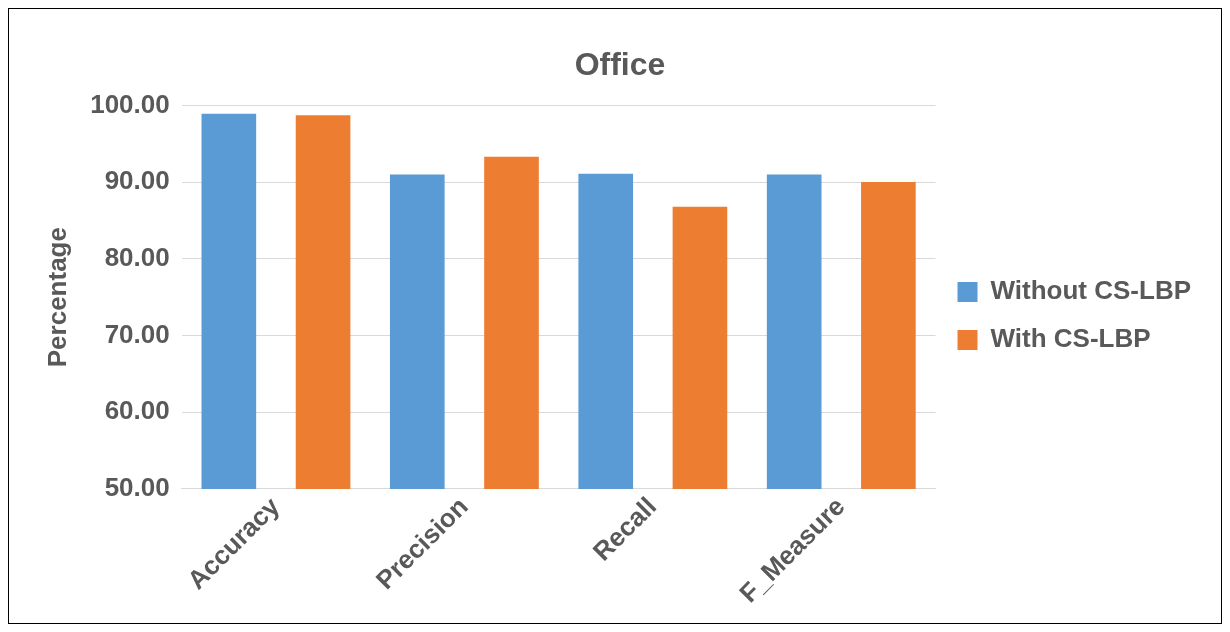 This screenshot has width=1230, height=632. Describe the element at coordinates (1070, 338) in the screenshot. I see `legend-label: With CS-LBP` at that location.